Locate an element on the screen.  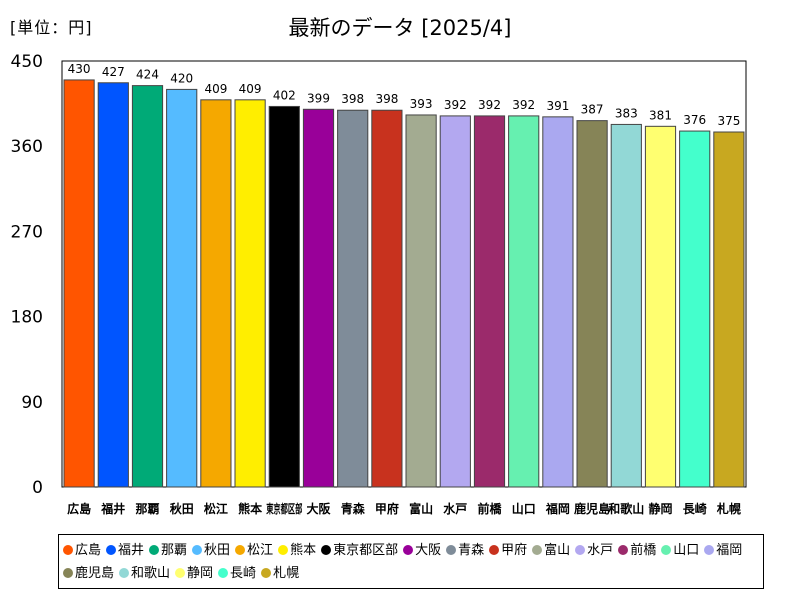
legend-label: 青森 is located at coordinates (471, 550).